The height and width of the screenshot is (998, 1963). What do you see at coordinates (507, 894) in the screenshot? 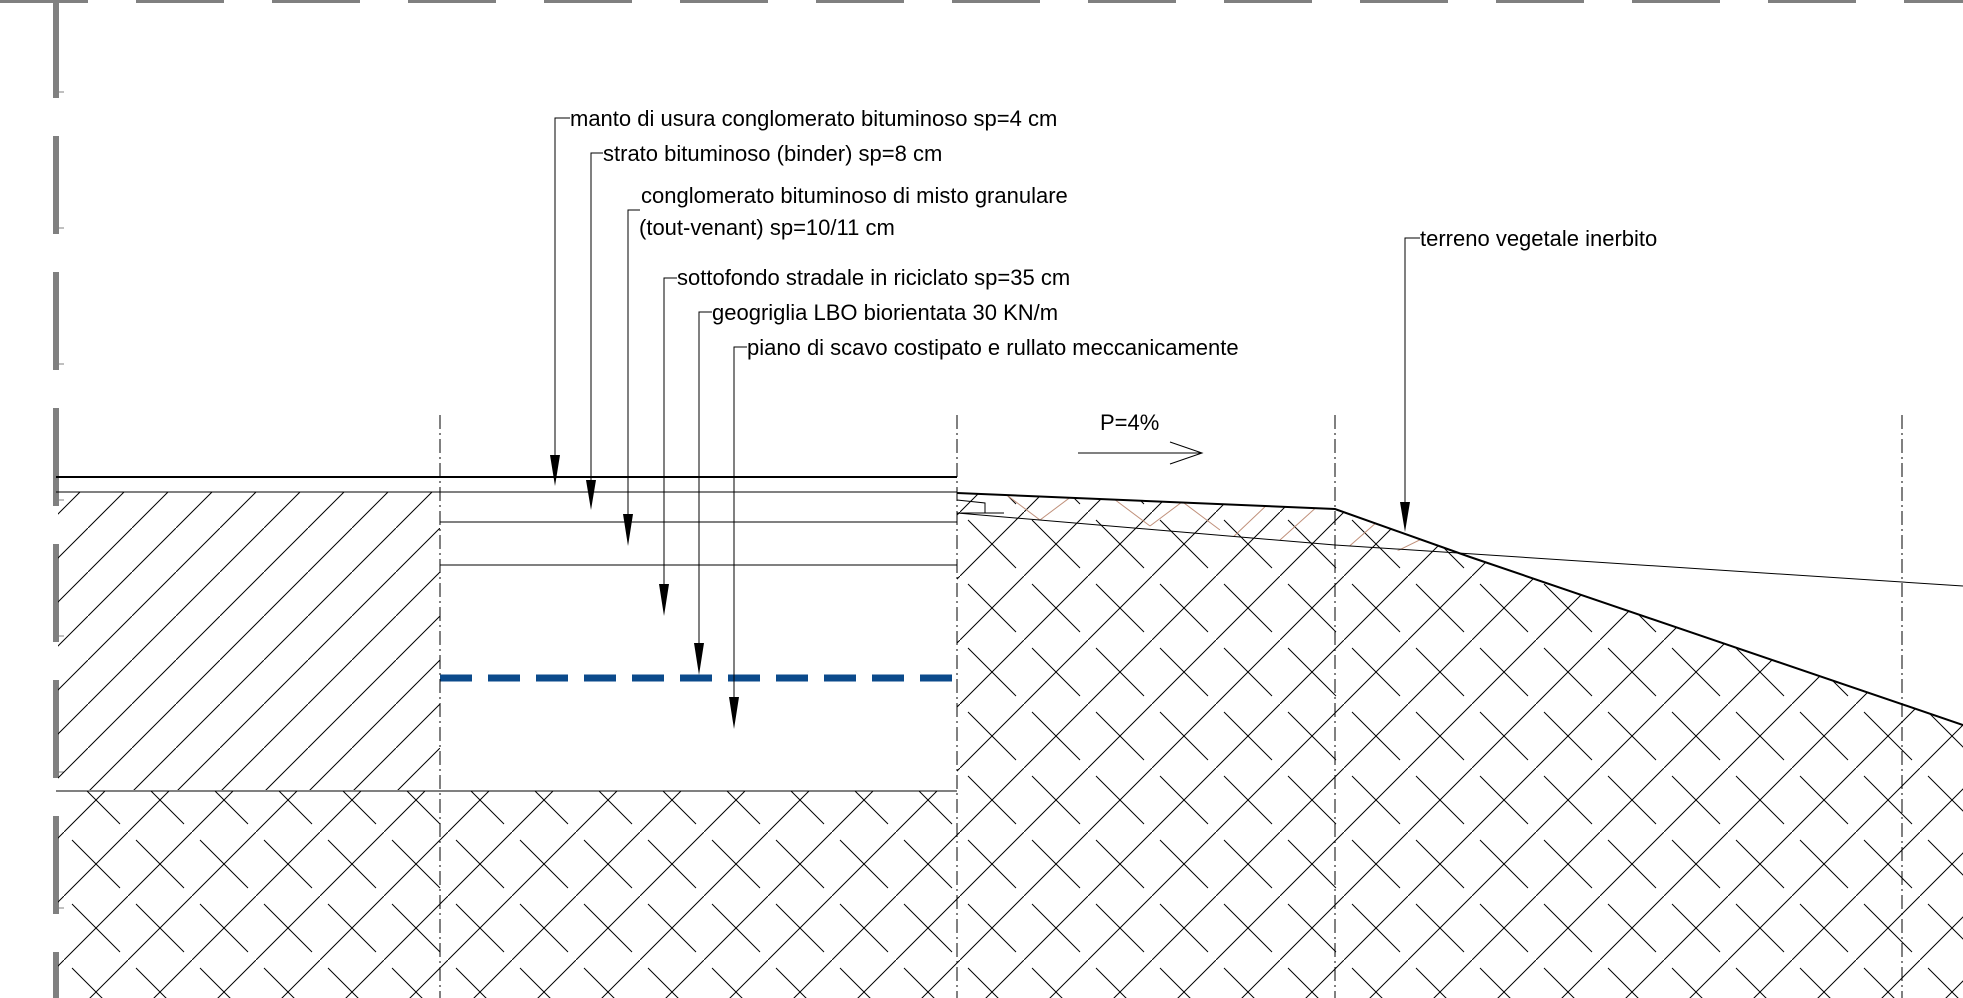
I see `base-ground-hatch` at bounding box center [507, 894].